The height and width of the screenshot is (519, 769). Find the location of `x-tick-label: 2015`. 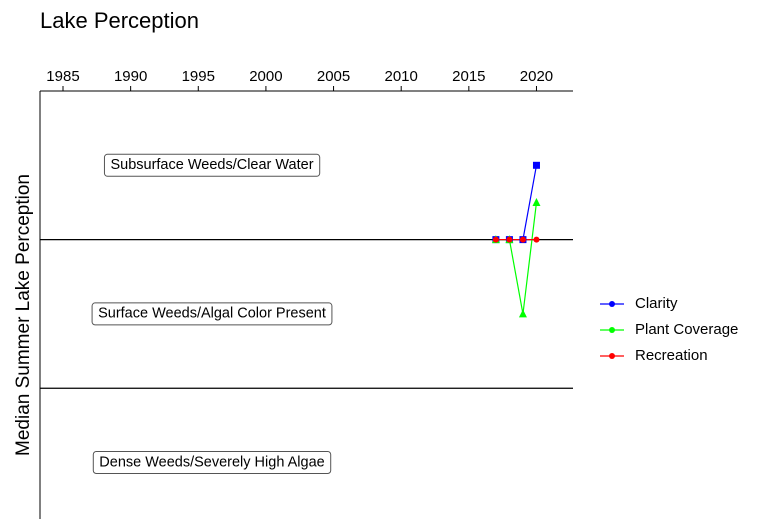

x-tick-label: 2015 is located at coordinates (468, 76).